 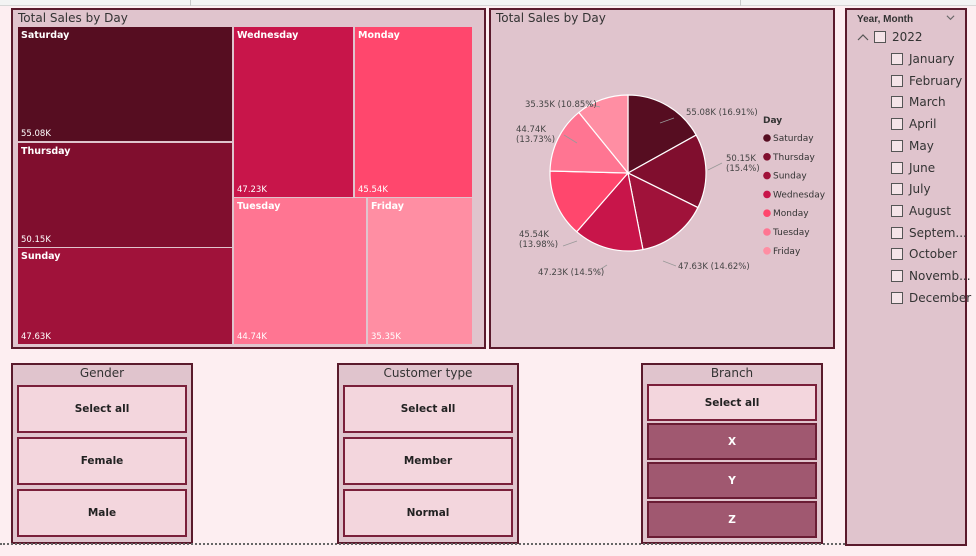 What do you see at coordinates (293, 112) in the screenshot?
I see `treemap-tile-wednesday: Wednesday 47.23K` at bounding box center [293, 112].